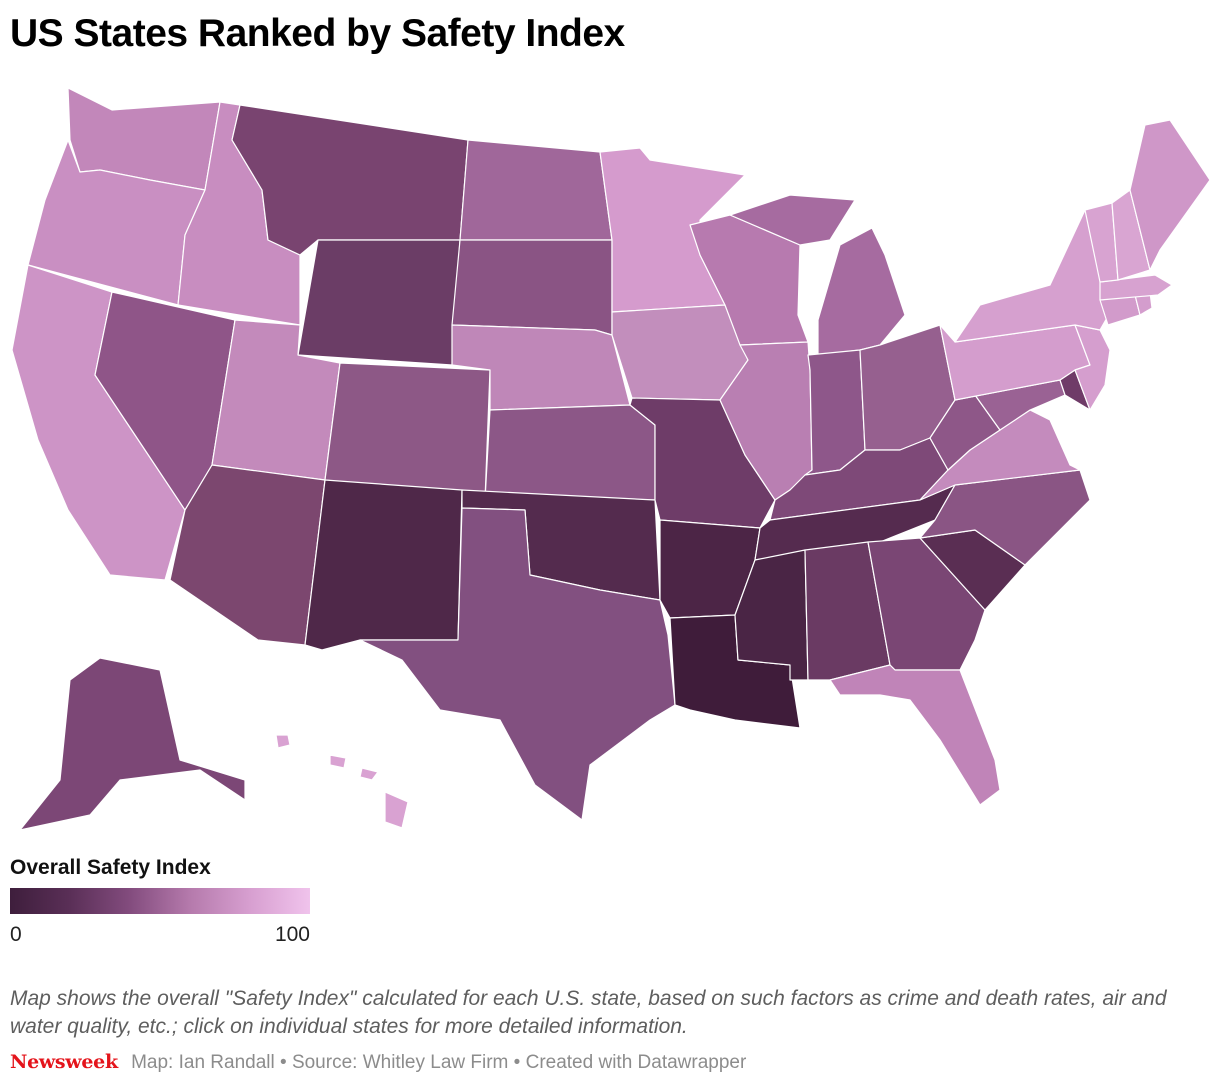 This screenshot has width=1220, height=1088. I want to click on state-new-mexico: New Mexico, so click(383, 565).